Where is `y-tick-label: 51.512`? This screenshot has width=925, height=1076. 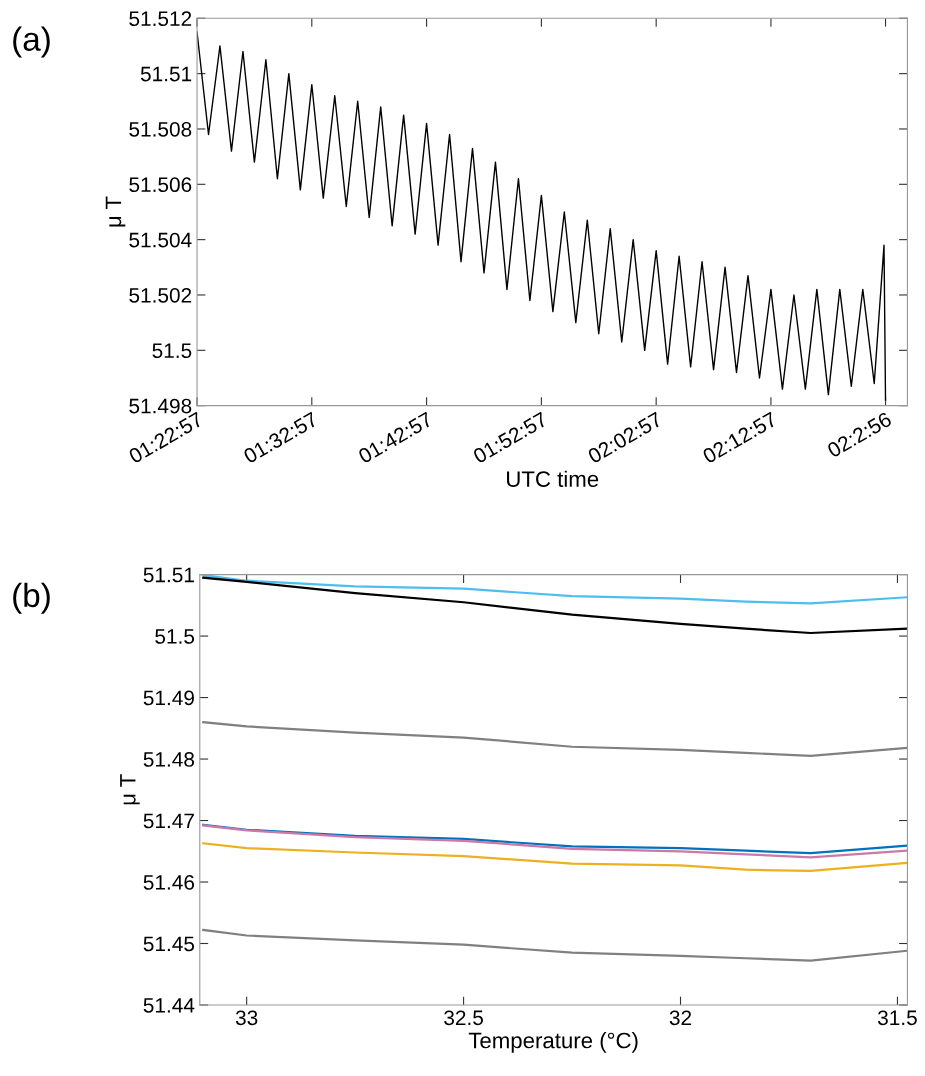 y-tick-label: 51.512 is located at coordinates (160, 19).